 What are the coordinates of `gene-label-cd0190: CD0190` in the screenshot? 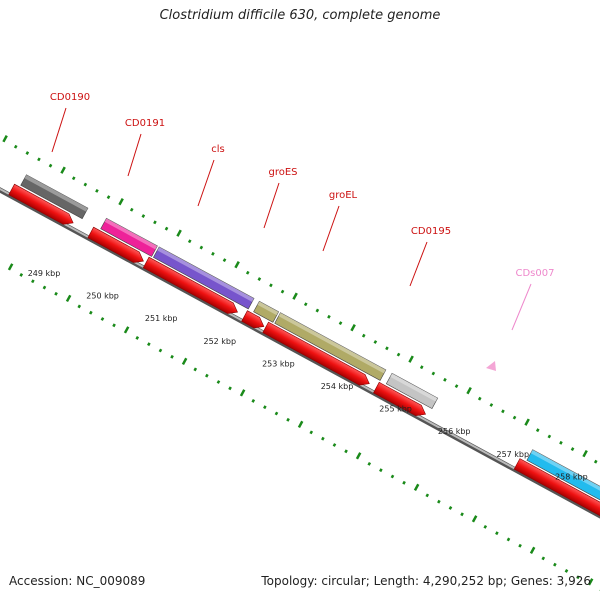 It's located at (70, 97).